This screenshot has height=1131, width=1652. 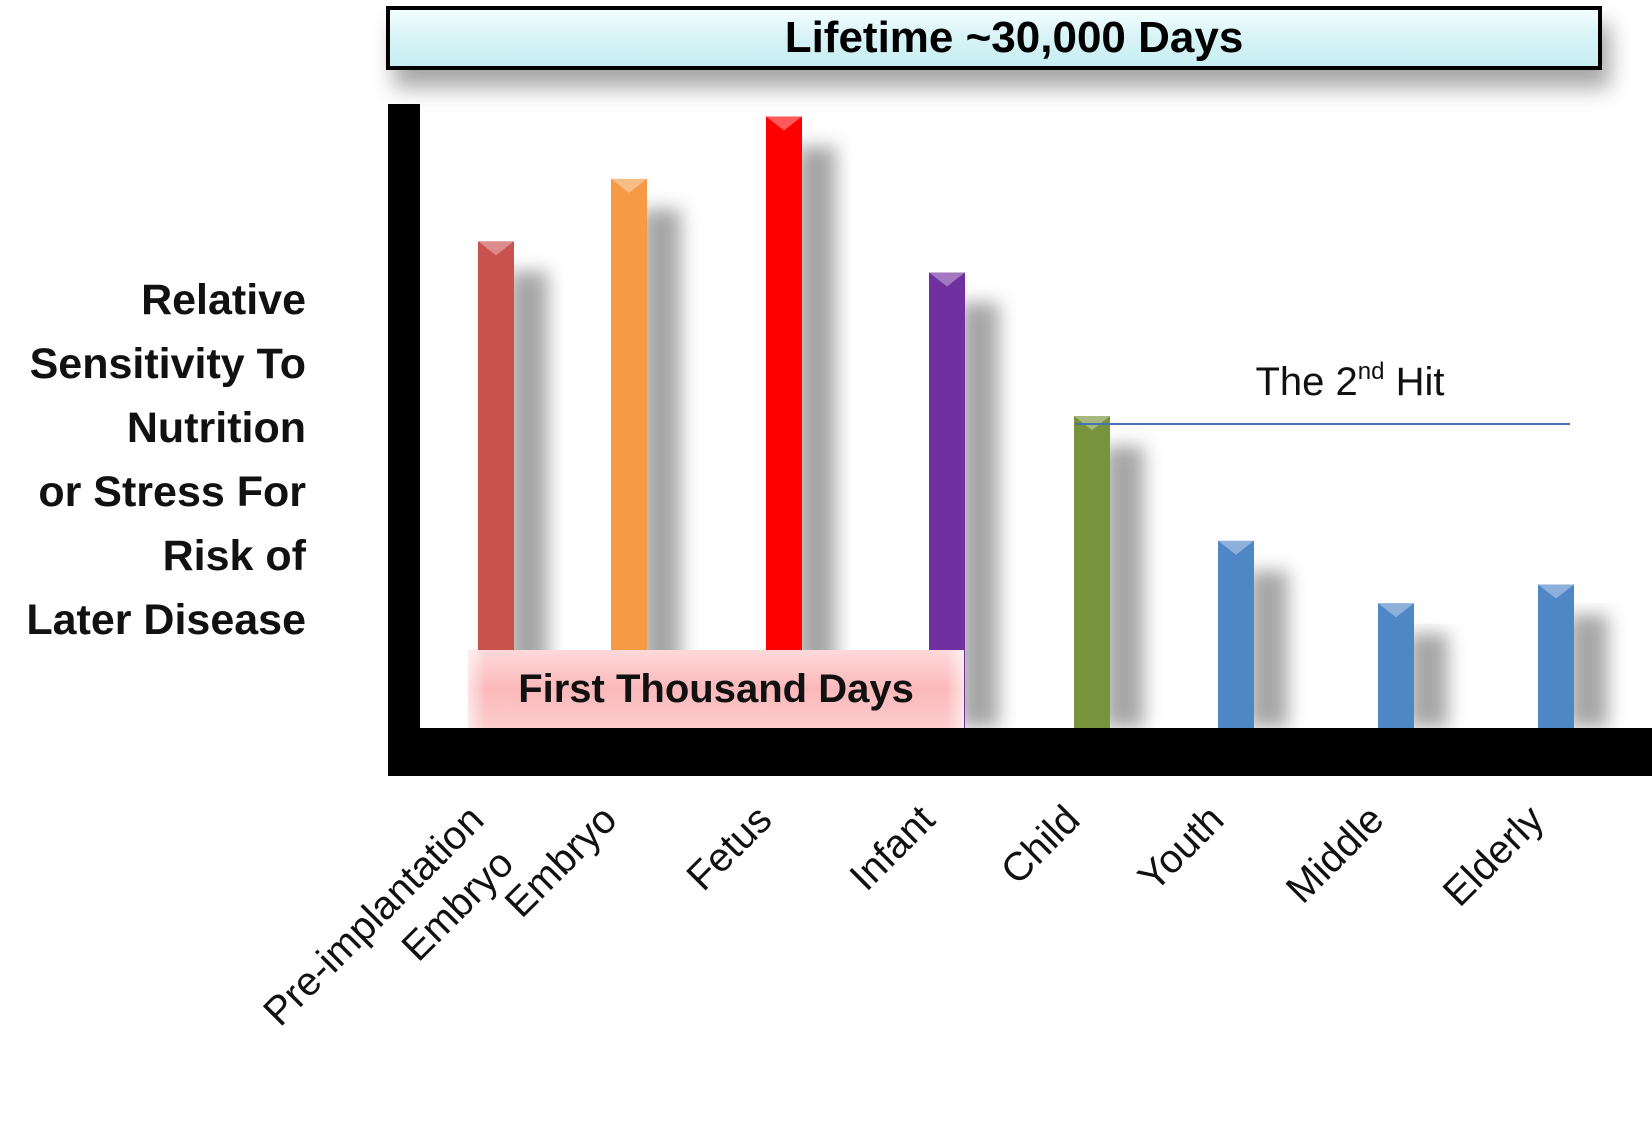 I want to click on first-thousand-days-banner: First Thousand Days, so click(x=716, y=689).